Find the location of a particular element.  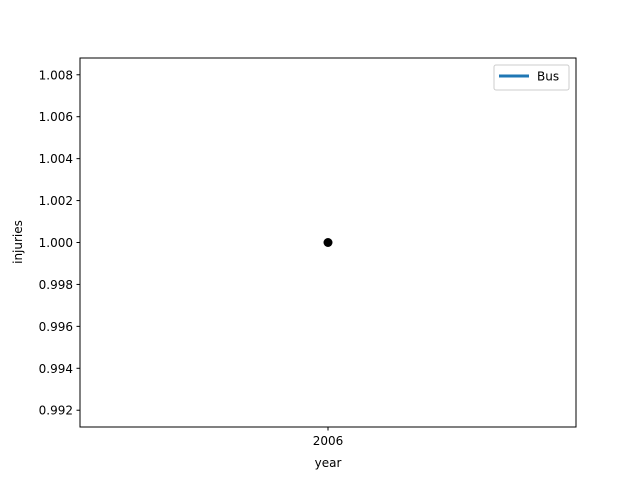

data-point is located at coordinates (328, 242).